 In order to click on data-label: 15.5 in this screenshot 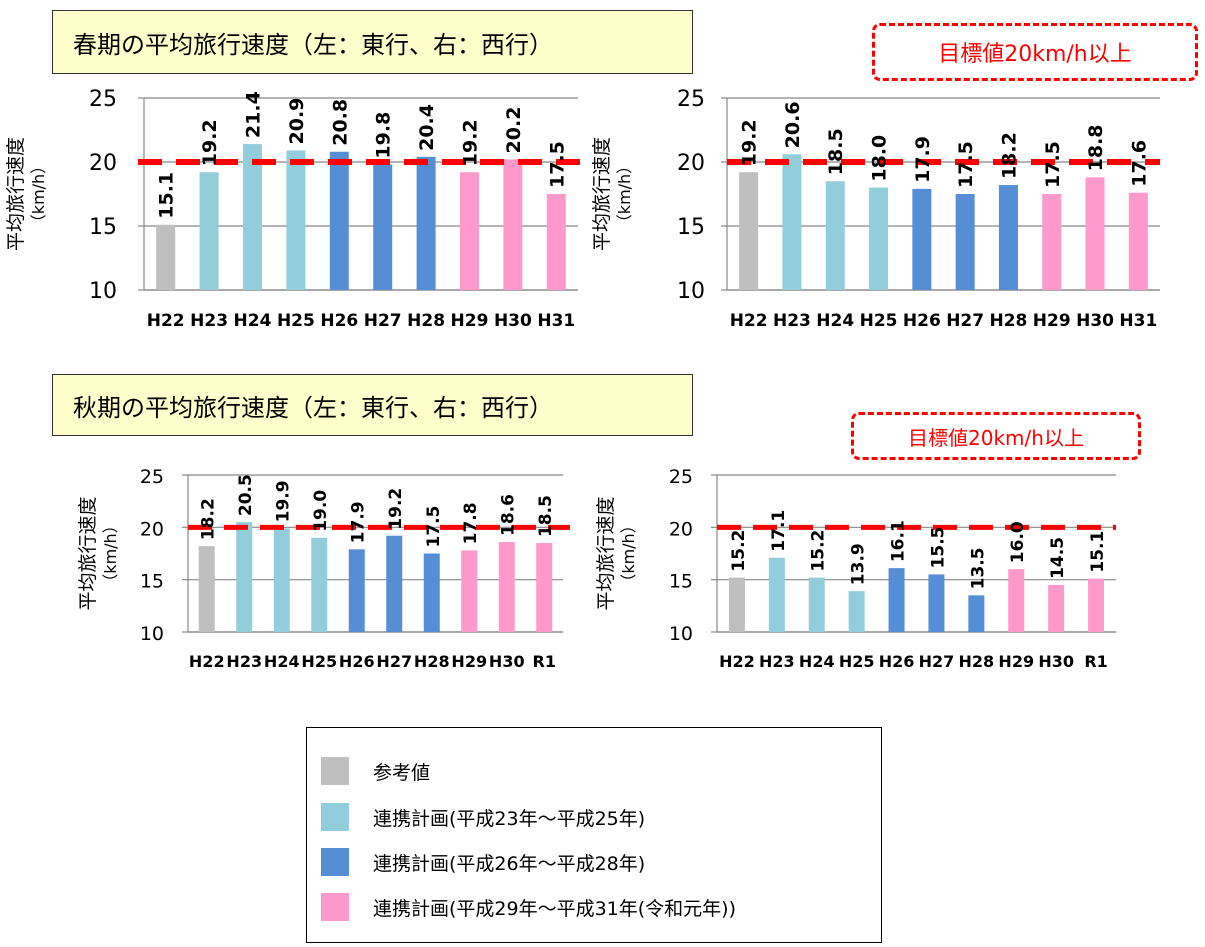, I will do `click(938, 547)`.